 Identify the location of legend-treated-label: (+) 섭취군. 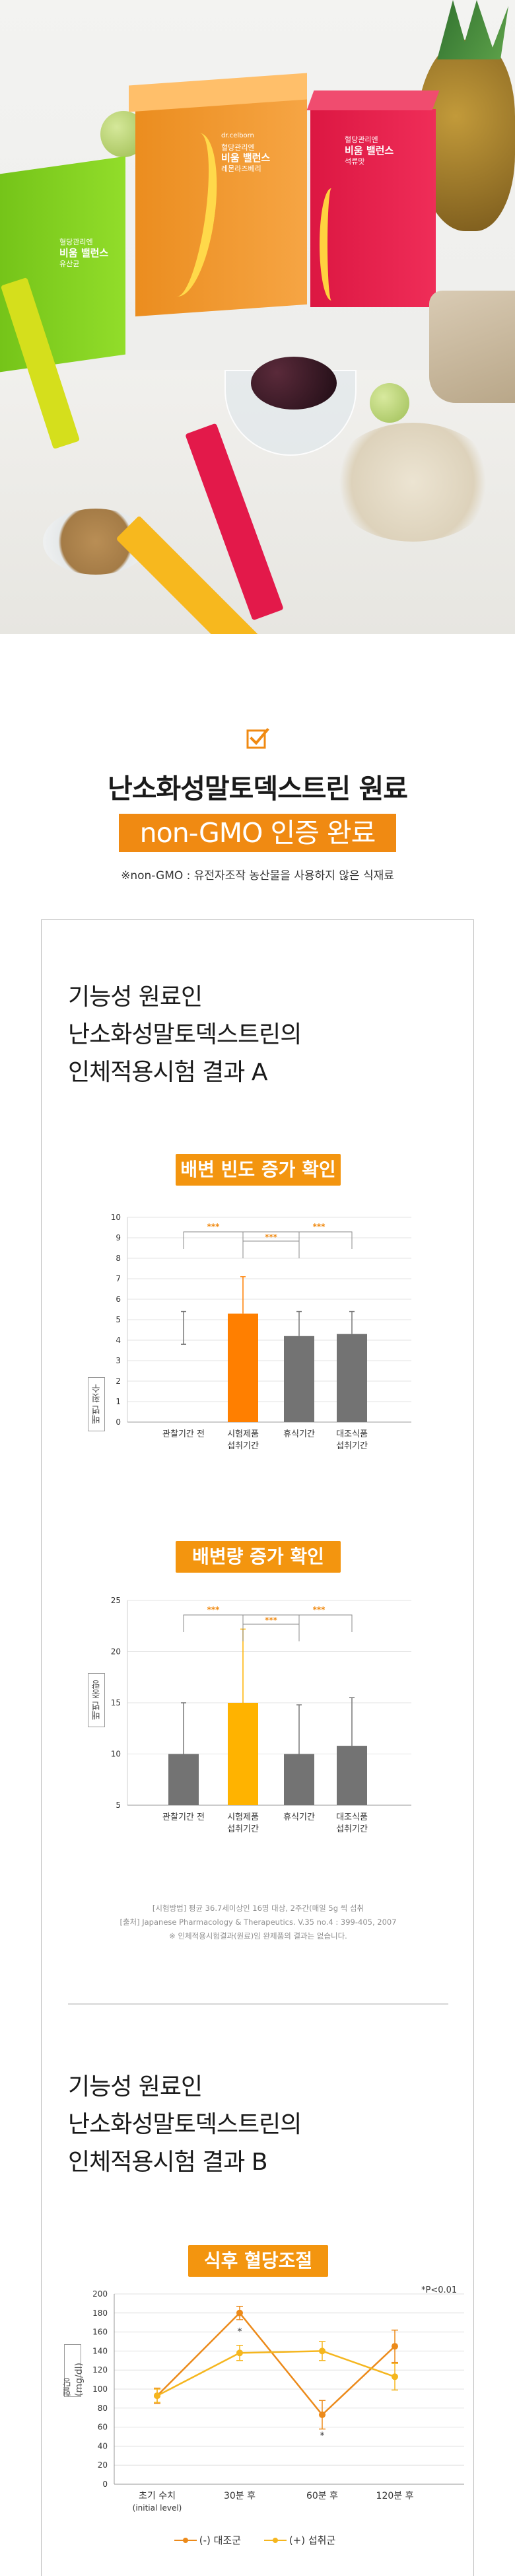
(312, 2540).